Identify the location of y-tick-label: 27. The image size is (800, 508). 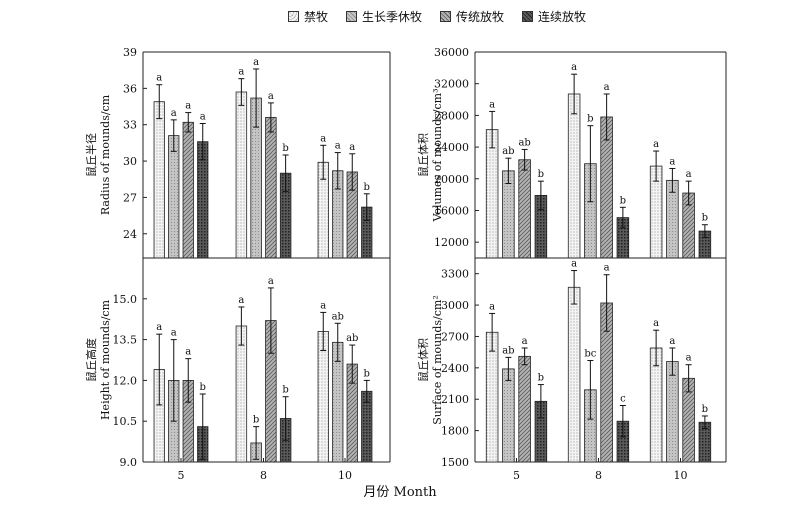
(130, 197).